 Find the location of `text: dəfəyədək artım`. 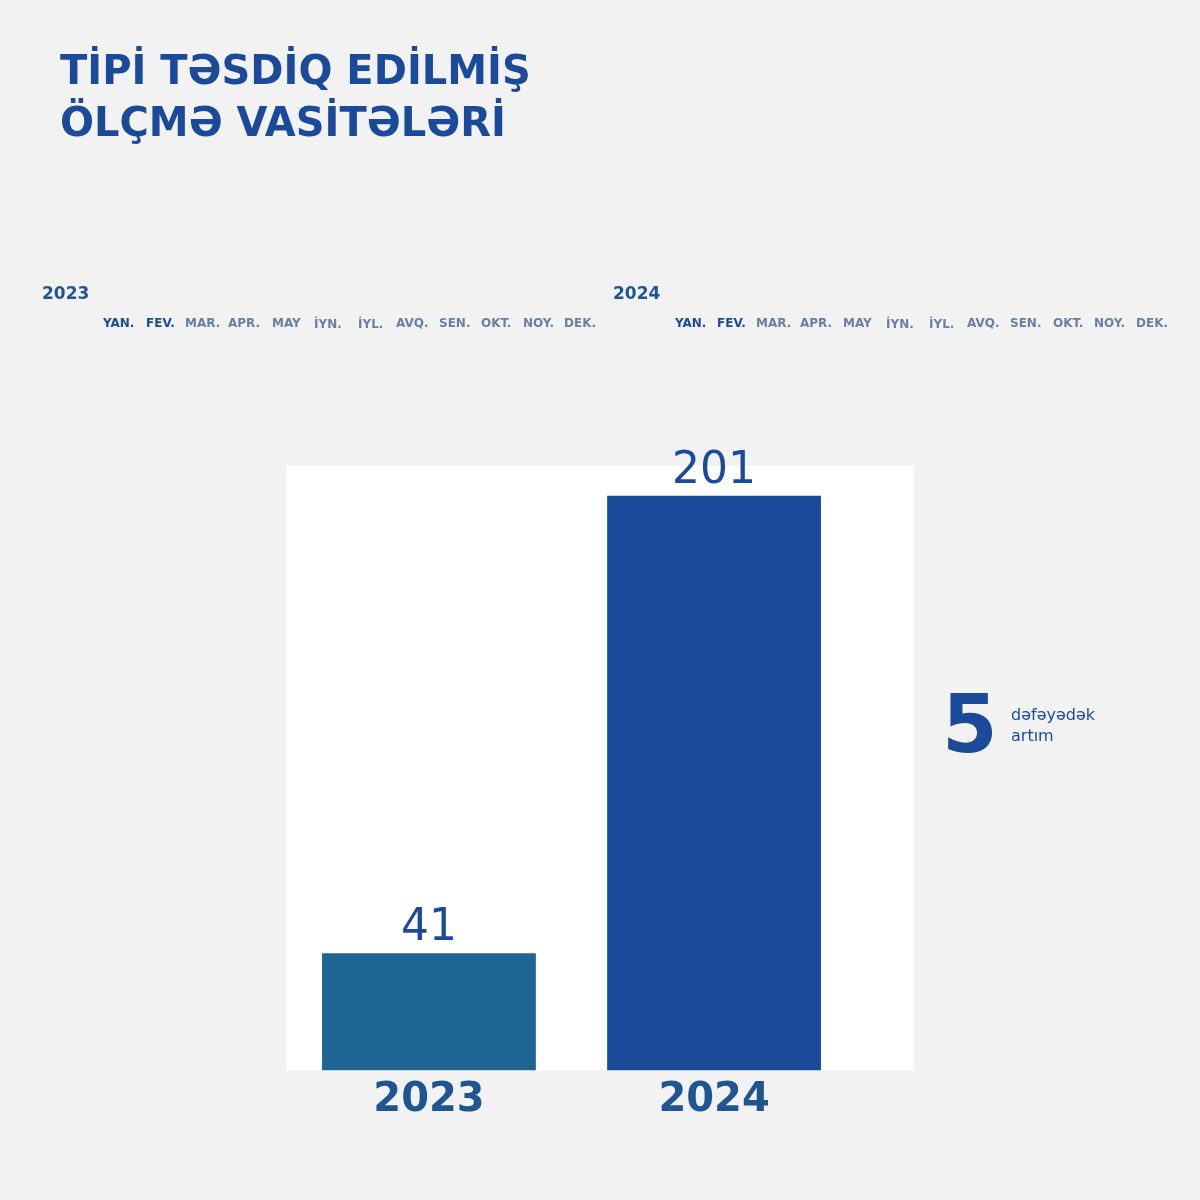

text: dəfəyədək artım is located at coordinates (1053, 725).